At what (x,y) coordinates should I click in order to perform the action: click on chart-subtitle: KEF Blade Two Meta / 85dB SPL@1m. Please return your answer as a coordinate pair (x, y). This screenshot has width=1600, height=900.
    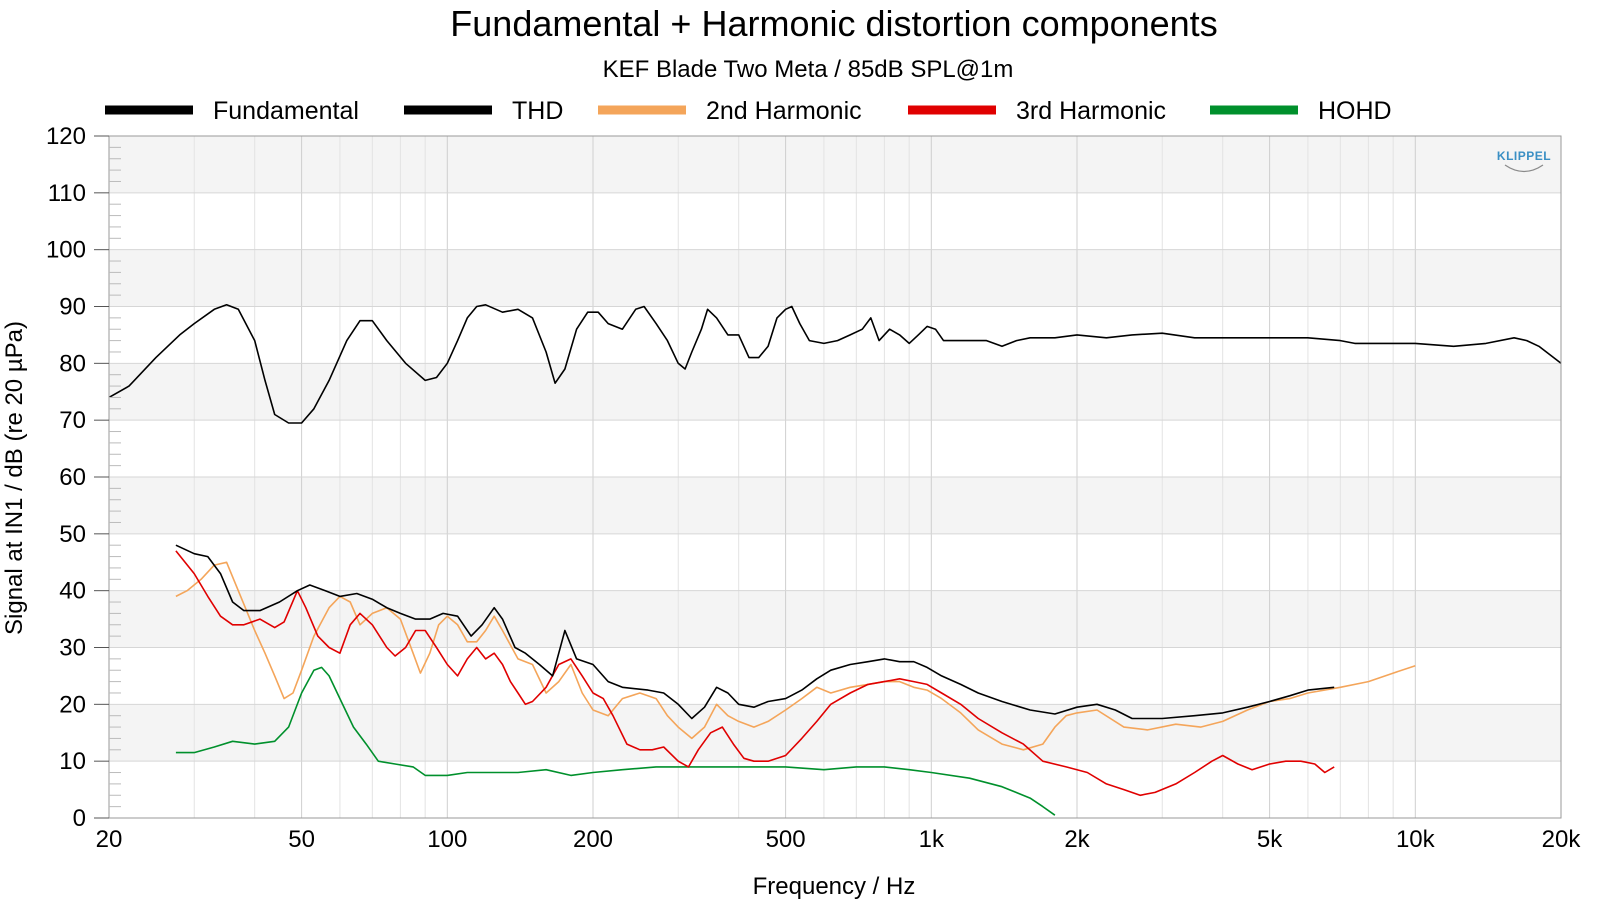
    Looking at the image, I should click on (808, 69).